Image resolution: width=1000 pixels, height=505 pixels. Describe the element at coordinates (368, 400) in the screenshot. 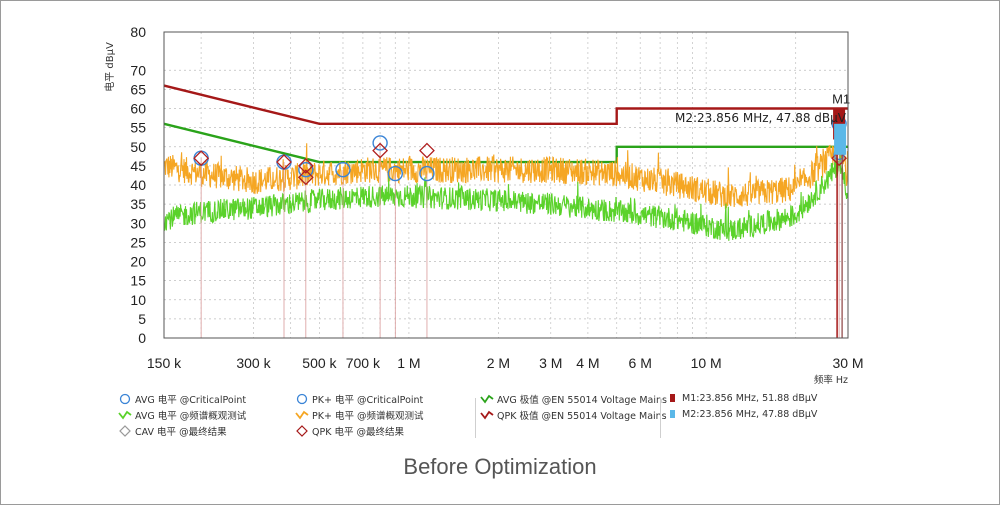

I see `legend-label: PK+ 电平 @CriticalPoint` at that location.